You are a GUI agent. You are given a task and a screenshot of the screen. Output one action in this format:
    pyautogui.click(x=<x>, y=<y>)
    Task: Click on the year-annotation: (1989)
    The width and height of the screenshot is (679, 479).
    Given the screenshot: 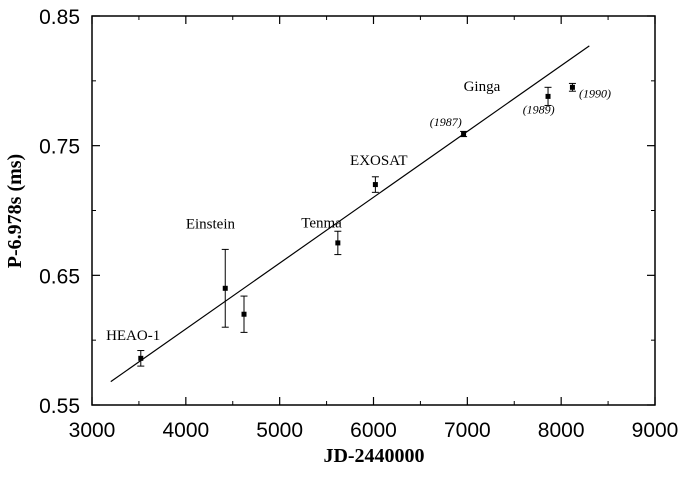 What is the action you would take?
    pyautogui.click(x=539, y=109)
    